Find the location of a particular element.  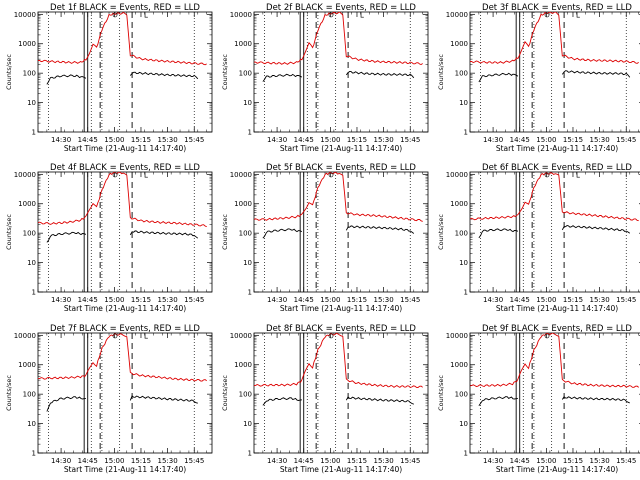

panel-title: Det 4f BLACK = Events, RED = LLD is located at coordinates (125, 168).